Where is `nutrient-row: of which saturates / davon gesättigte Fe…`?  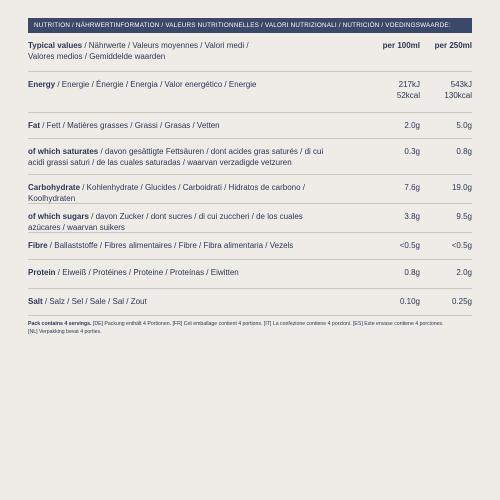
nutrient-row: of which saturates / davon gesättigte Fe… is located at coordinates (250, 157).